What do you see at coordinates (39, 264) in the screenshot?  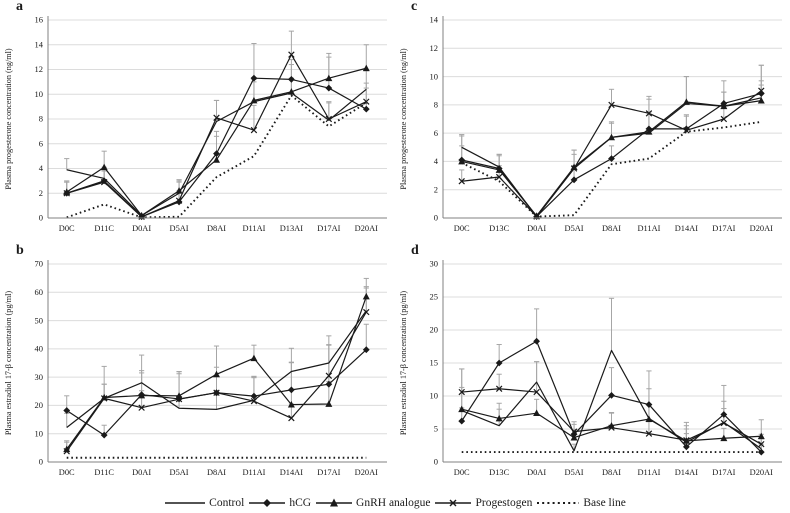 I see `svg-text: 70` at bounding box center [39, 264].